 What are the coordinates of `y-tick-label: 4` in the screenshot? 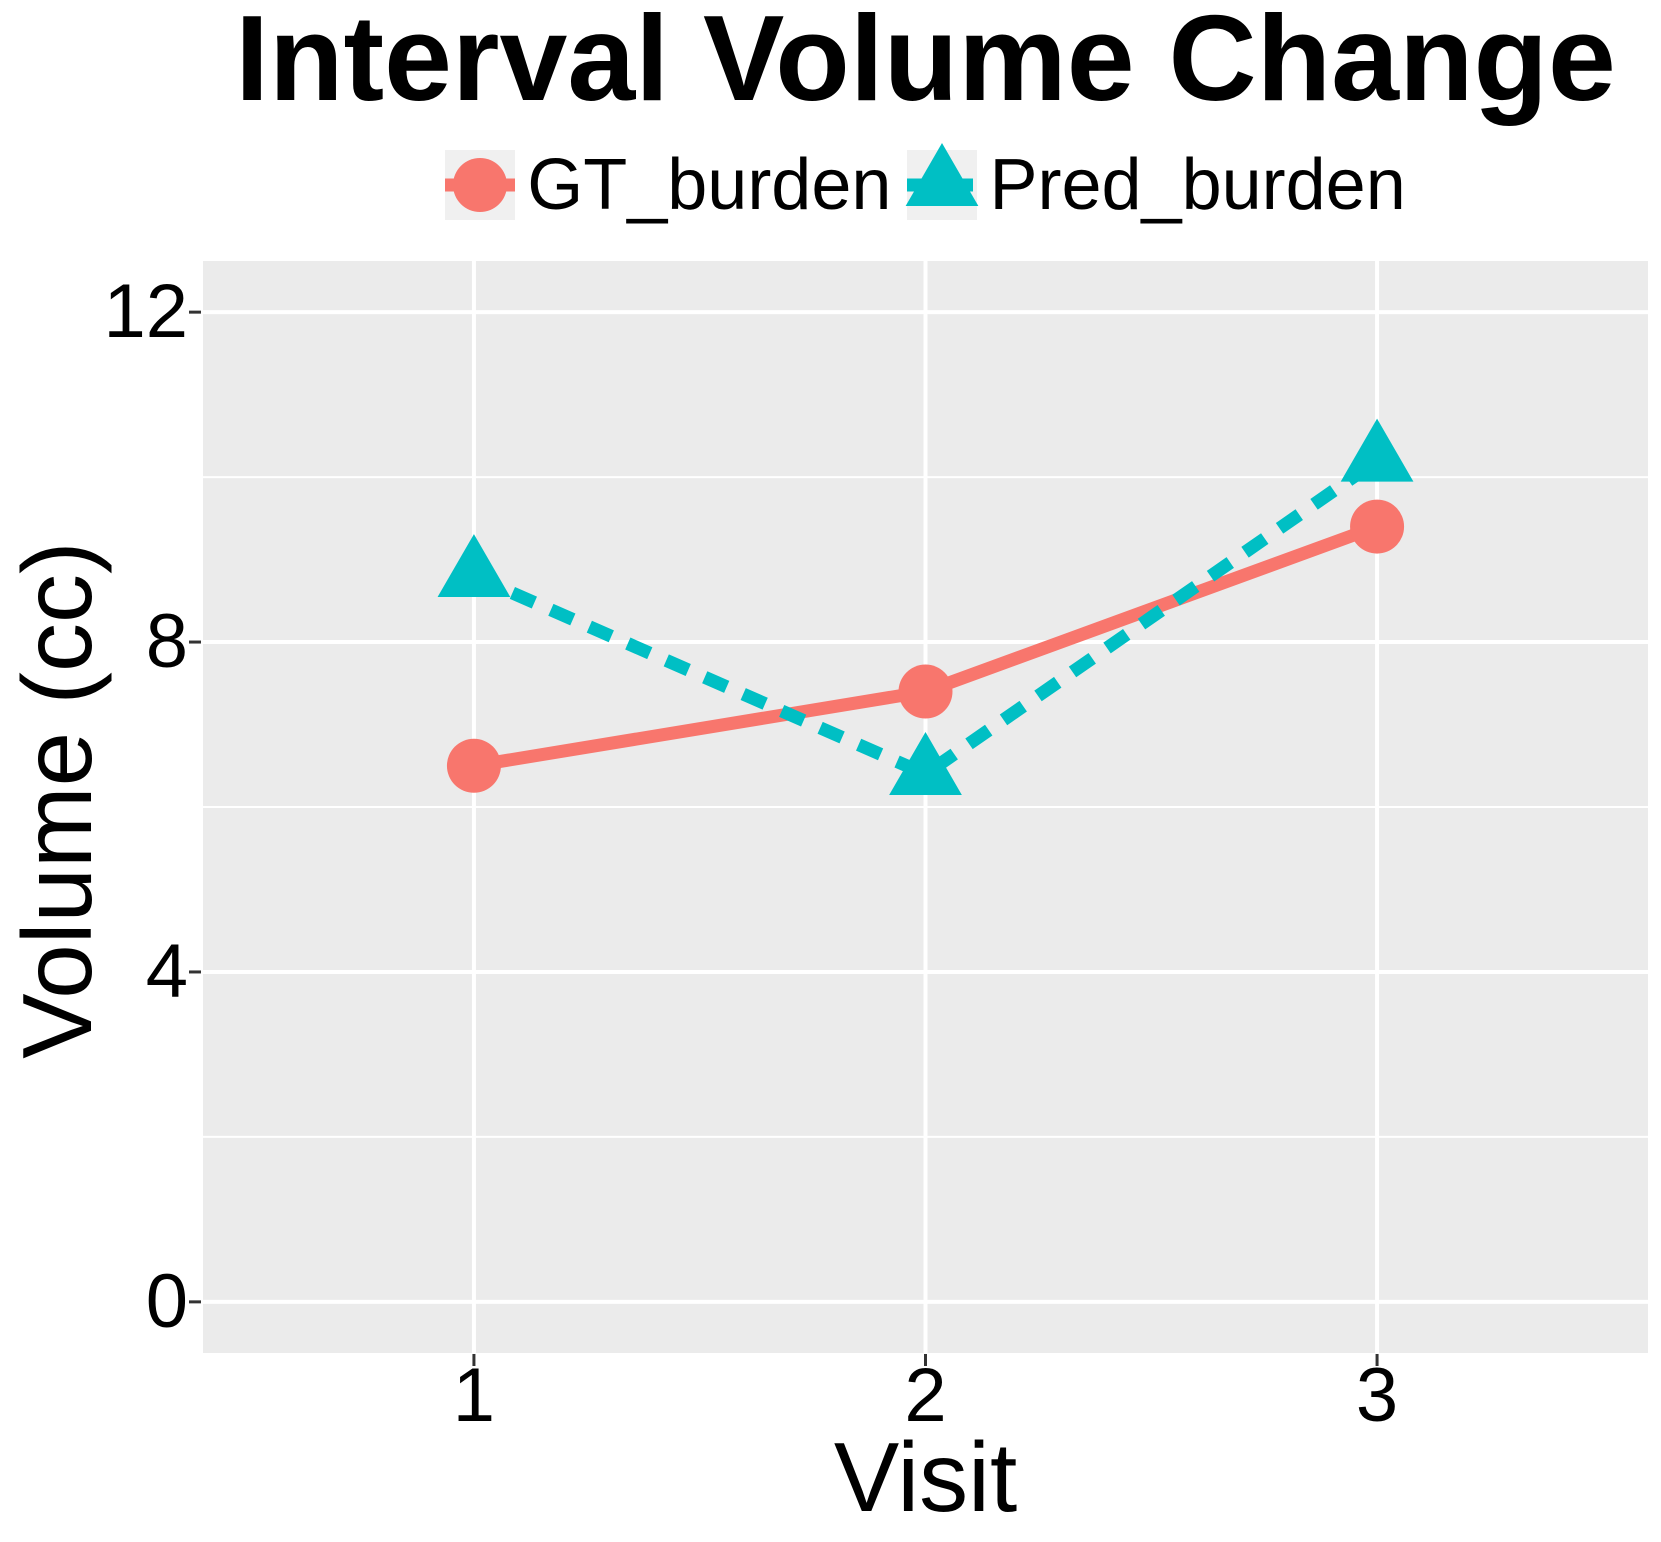 It's located at (166, 971).